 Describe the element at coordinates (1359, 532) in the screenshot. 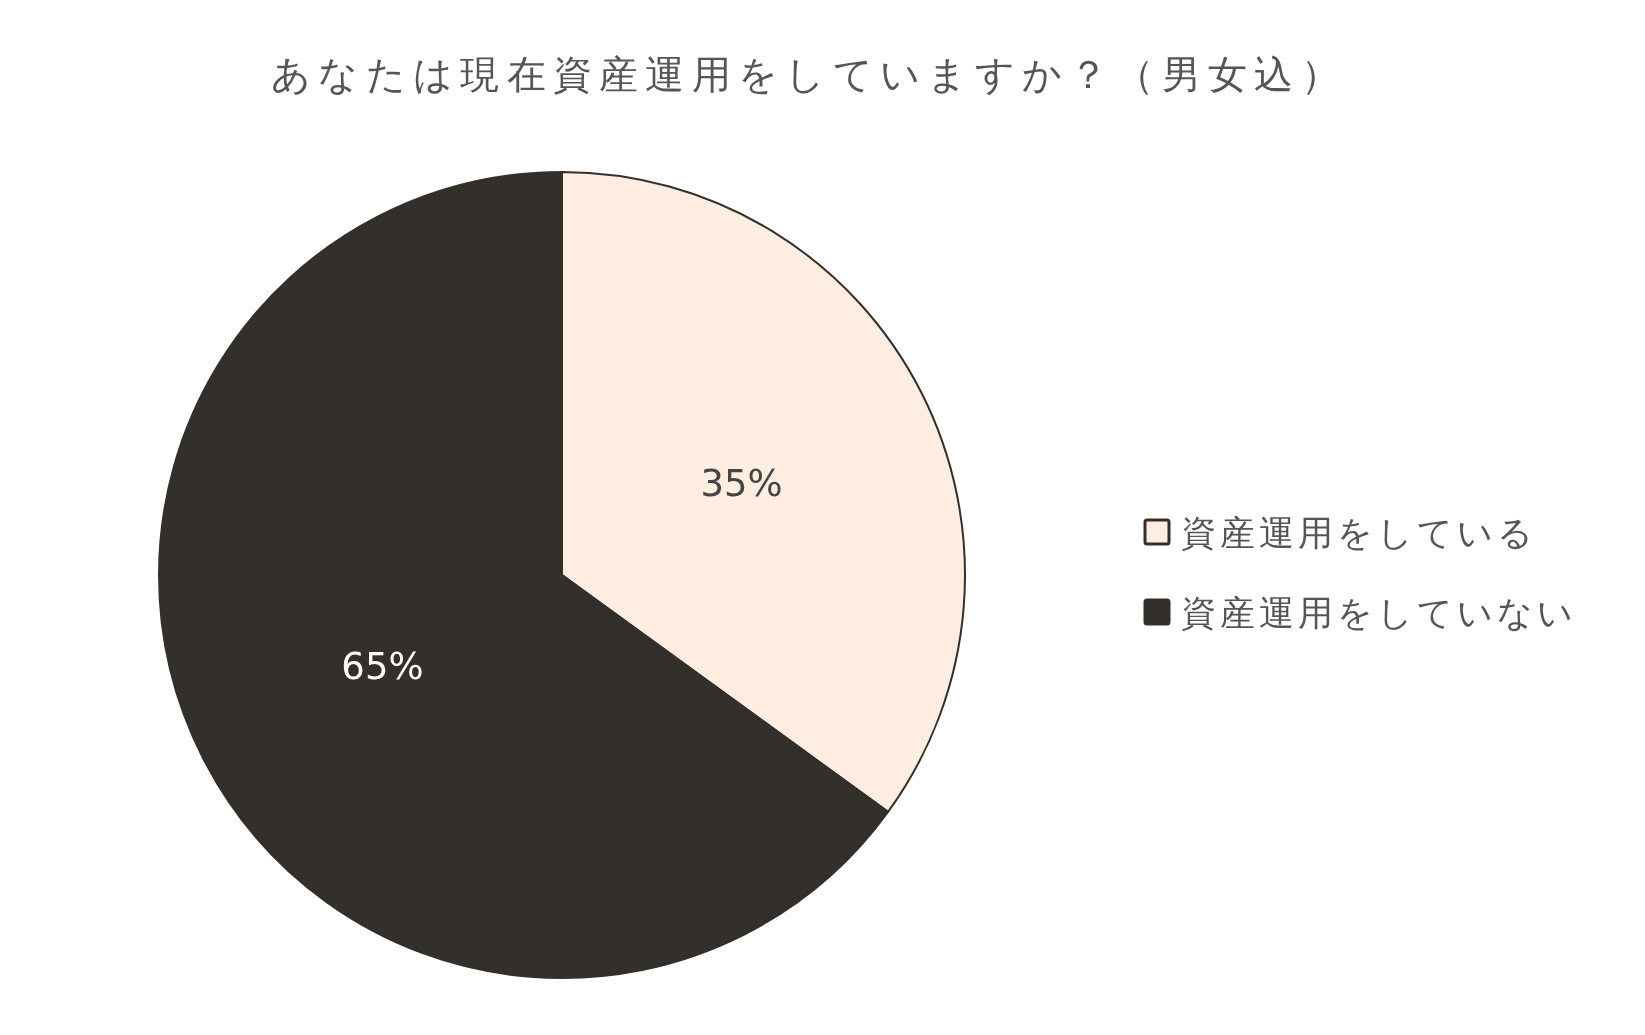

I see `legend-label: 資産運用をしている` at that location.